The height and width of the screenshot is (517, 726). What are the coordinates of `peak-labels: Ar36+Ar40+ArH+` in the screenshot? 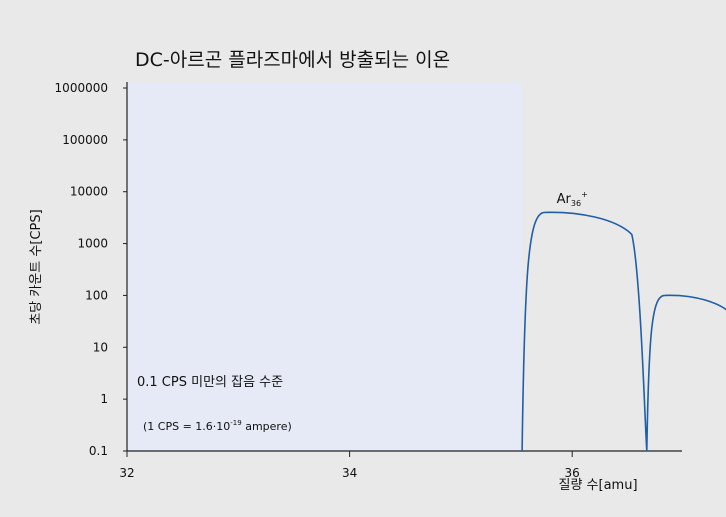 It's located at (572, 199).